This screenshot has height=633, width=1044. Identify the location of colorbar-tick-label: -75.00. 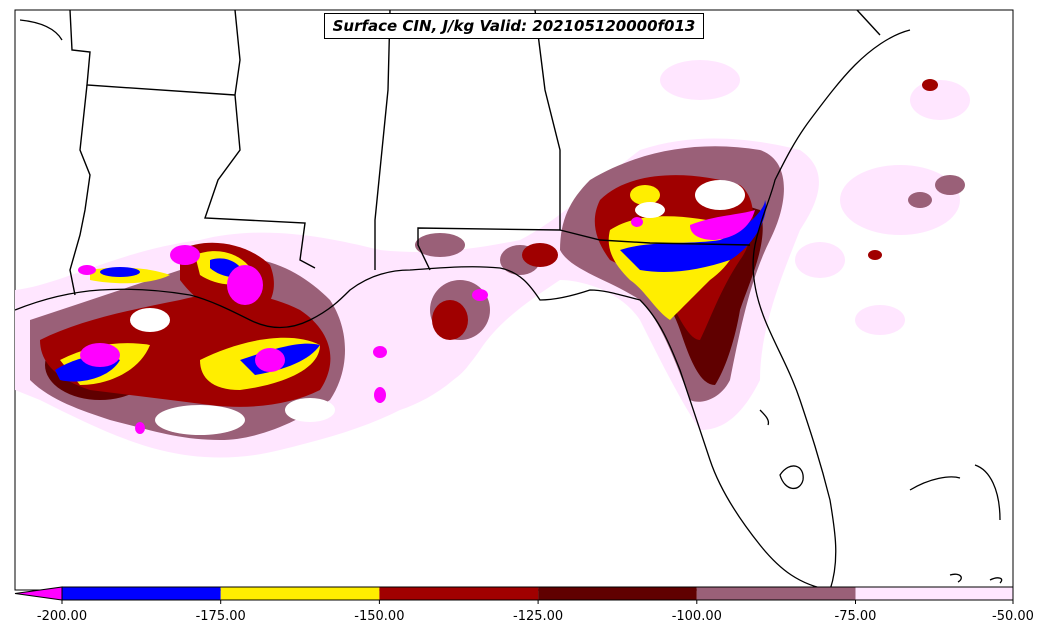
(855, 616).